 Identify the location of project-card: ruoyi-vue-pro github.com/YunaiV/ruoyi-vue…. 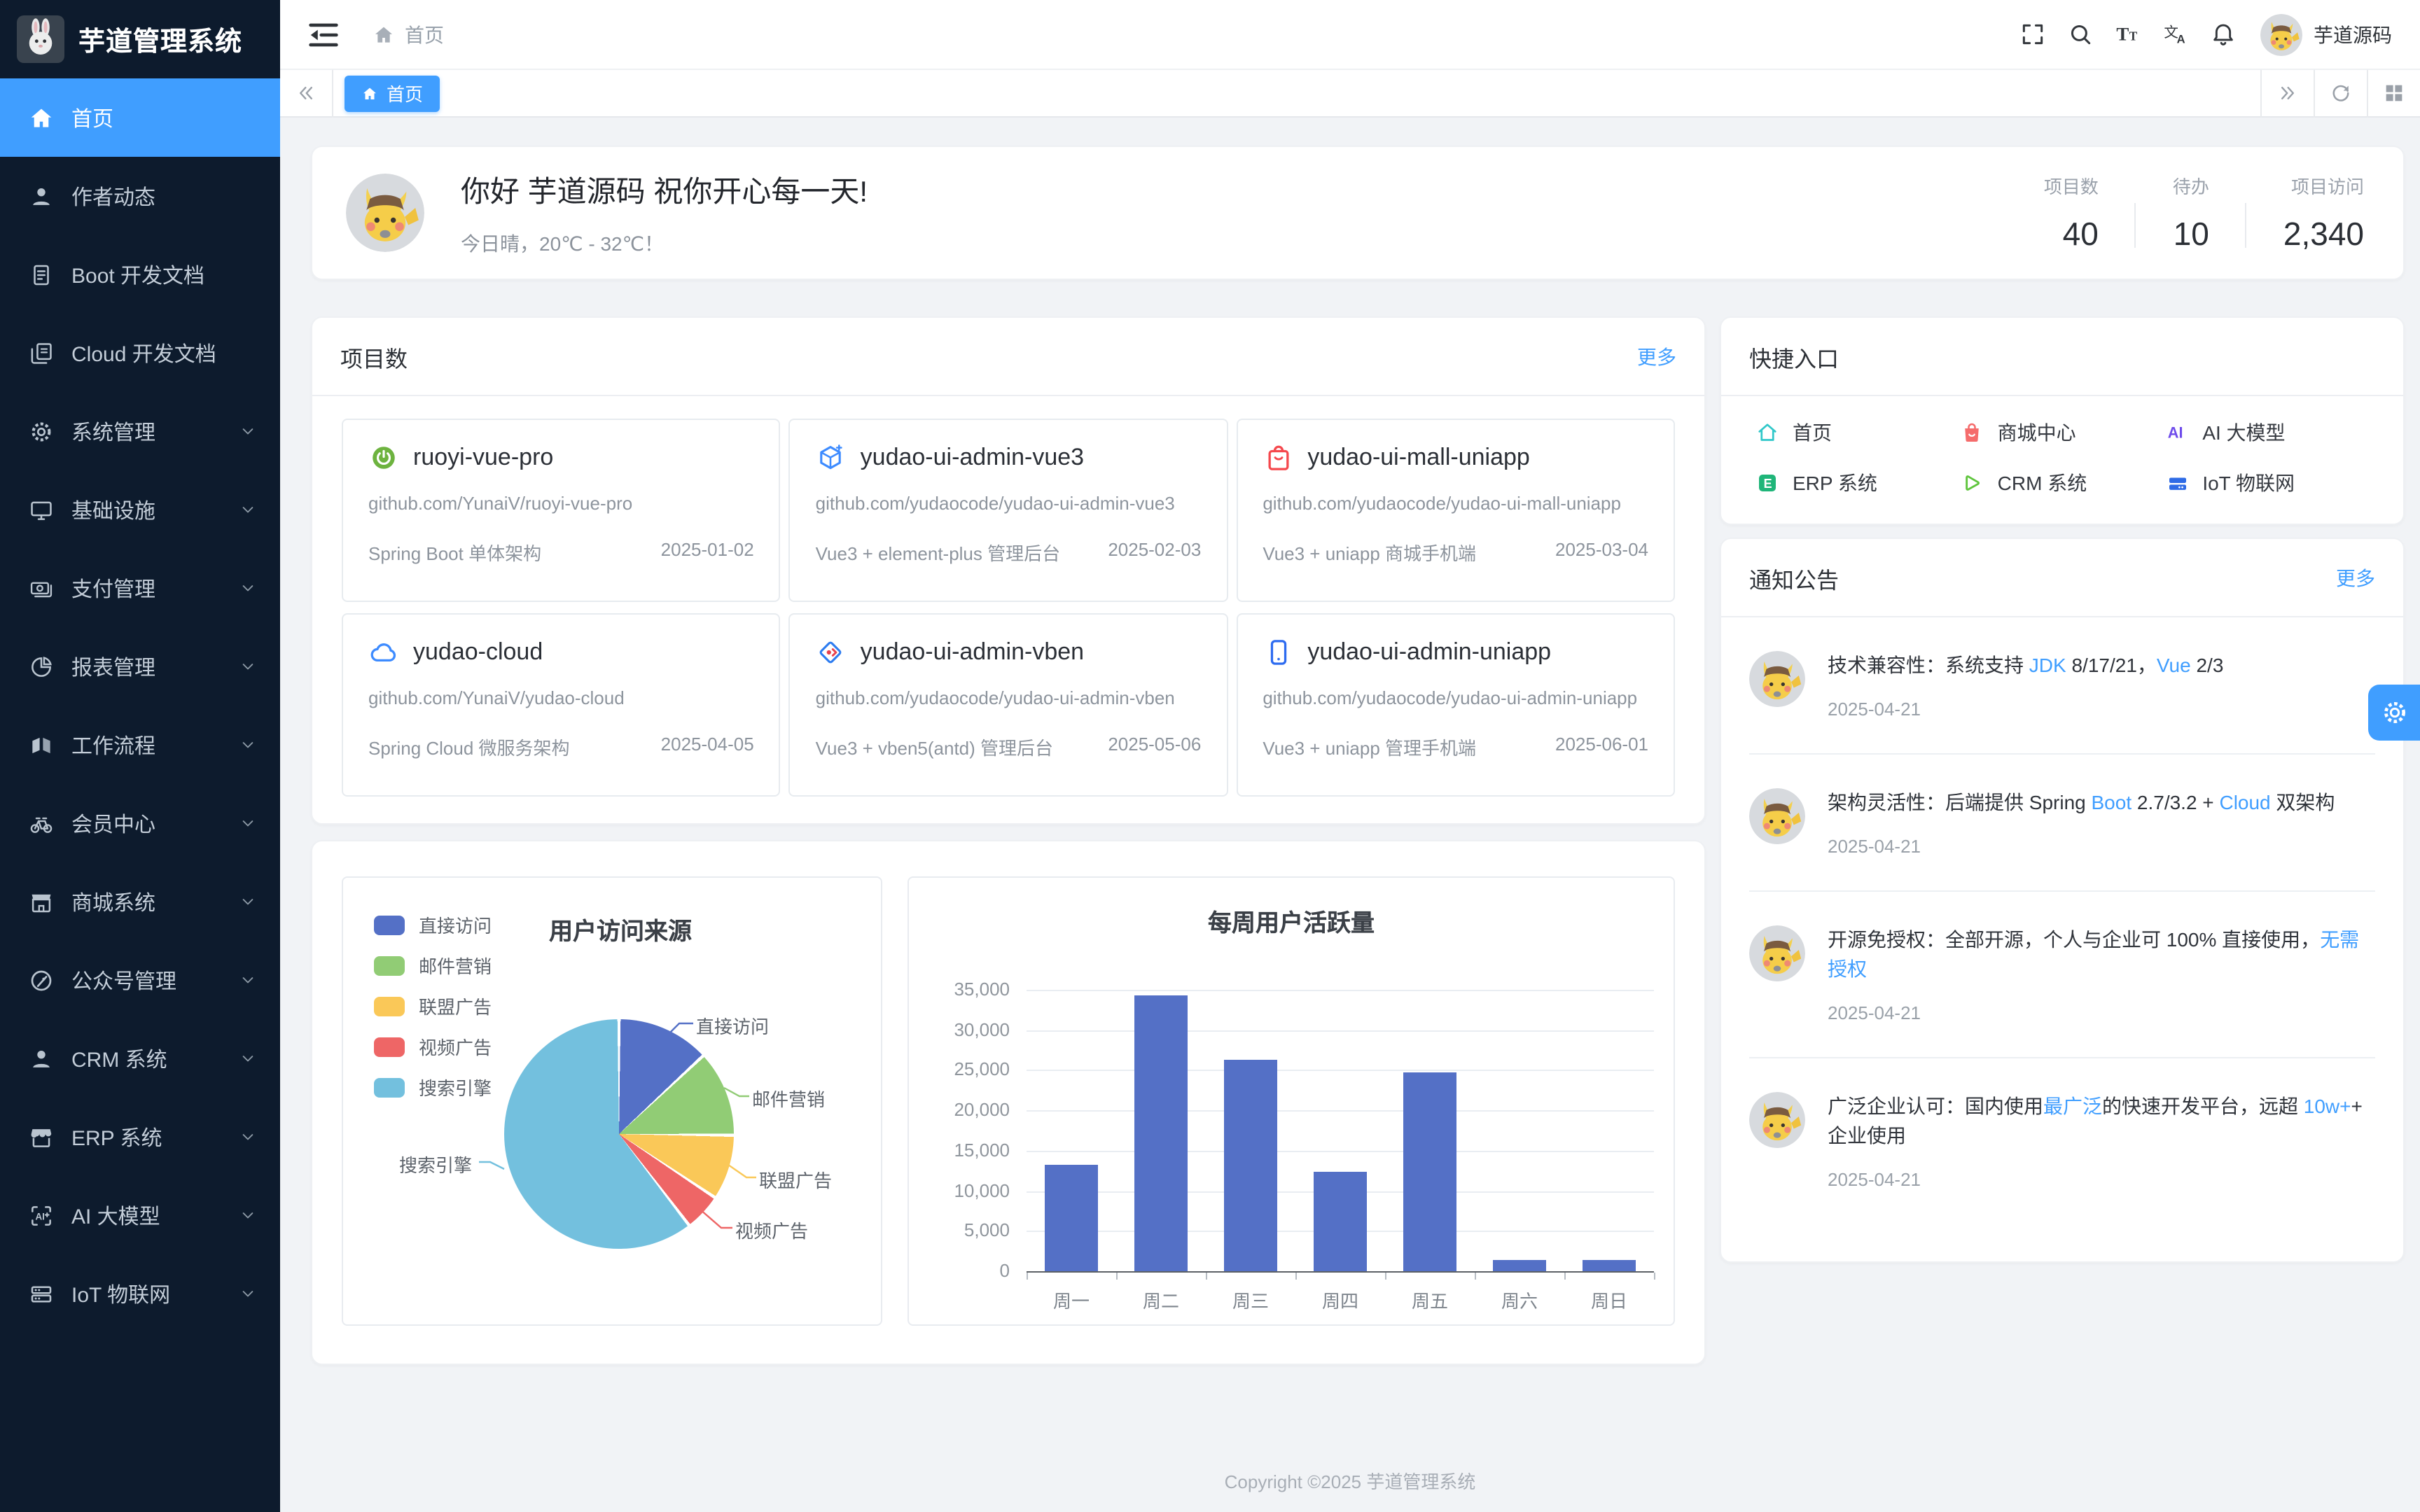
(561, 510).